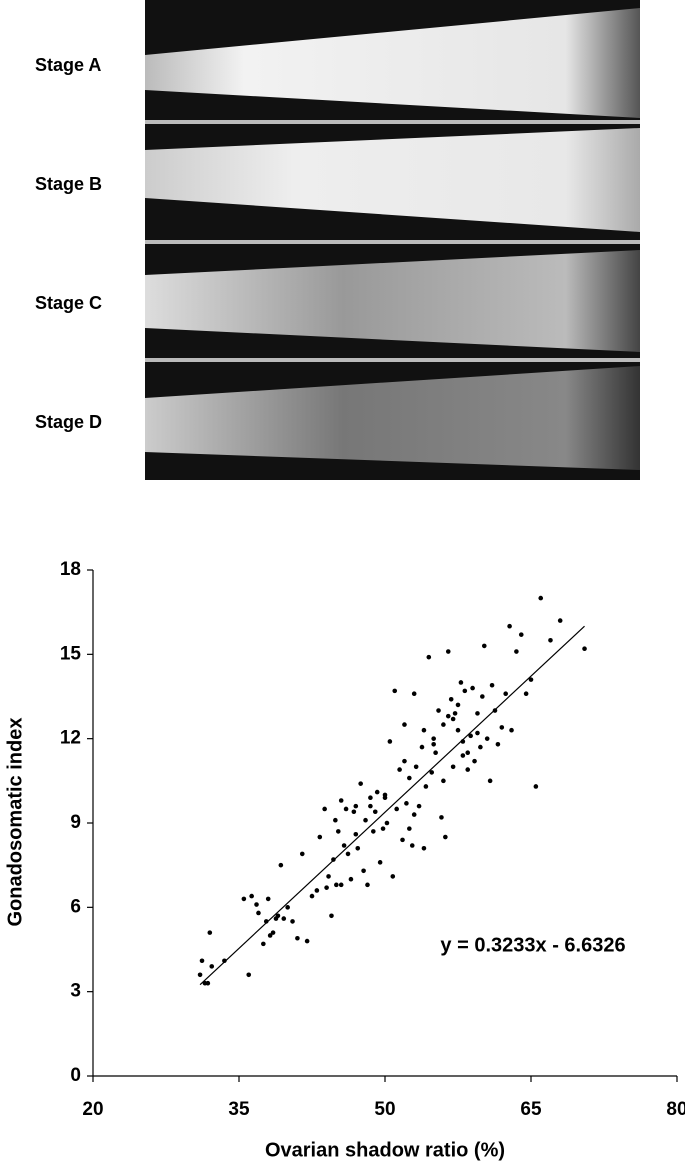 This screenshot has height=1175, width=685. I want to click on x-tick-label: 20, so click(92, 1109).